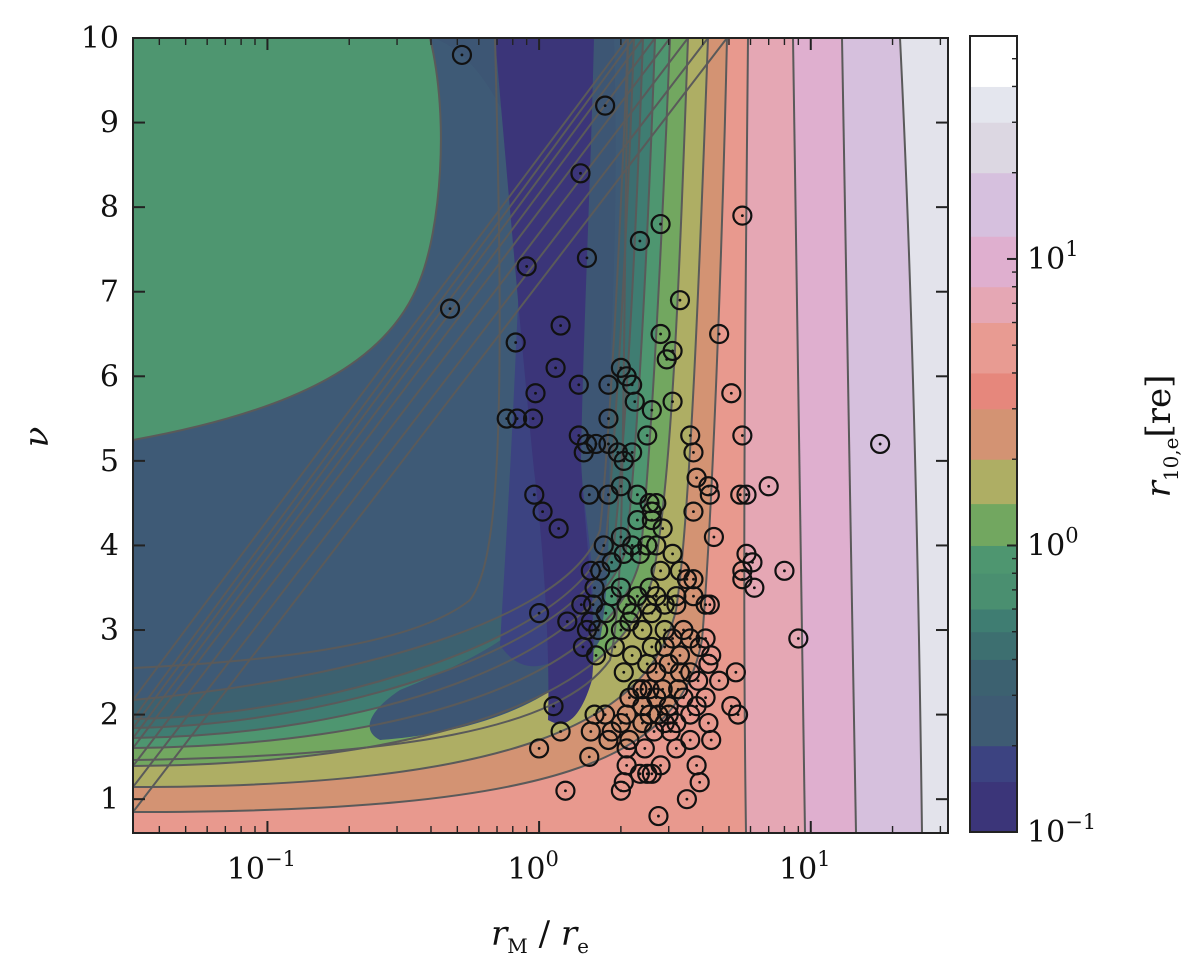 The image size is (1200, 957). I want to click on contour-line-upper-left, so click(287, 239).